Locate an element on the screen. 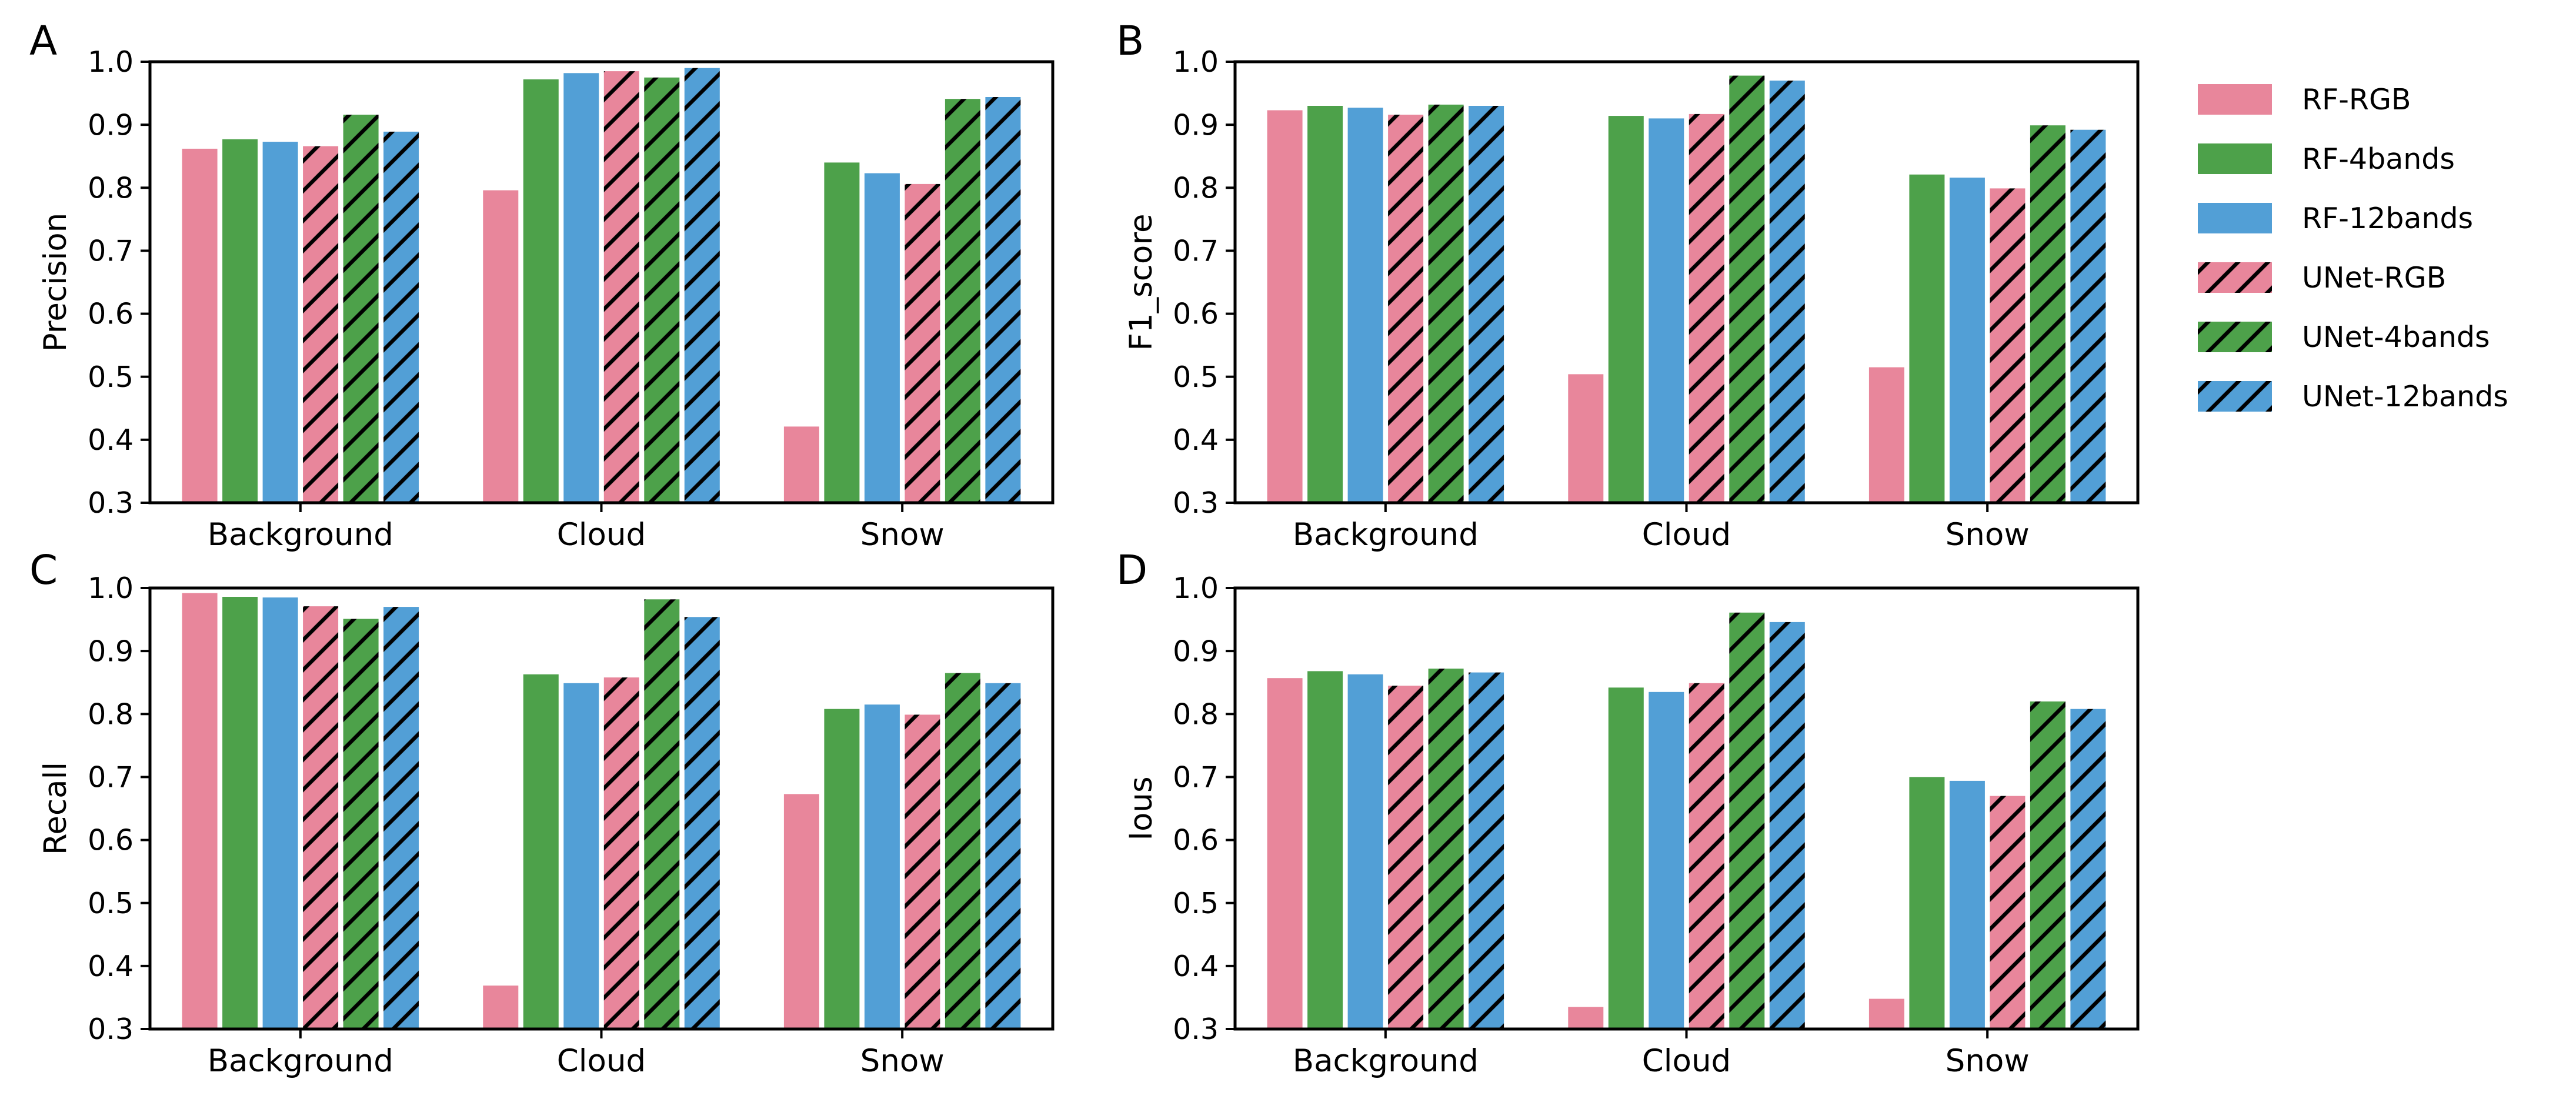  legend-swatch-UNet-12bands is located at coordinates (2235, 397).